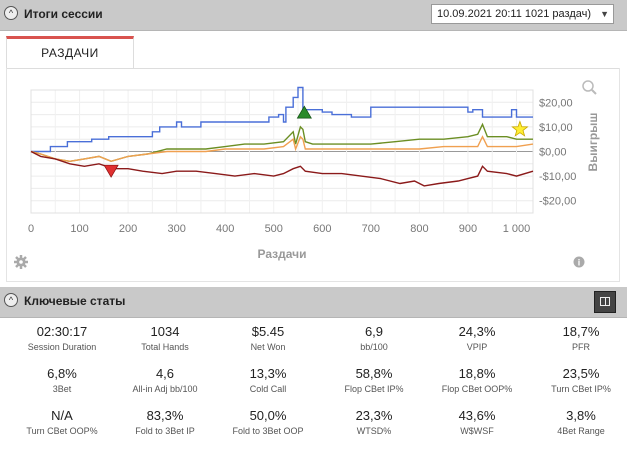  I want to click on stat-cell: 18,7% PFR, so click(578, 338).